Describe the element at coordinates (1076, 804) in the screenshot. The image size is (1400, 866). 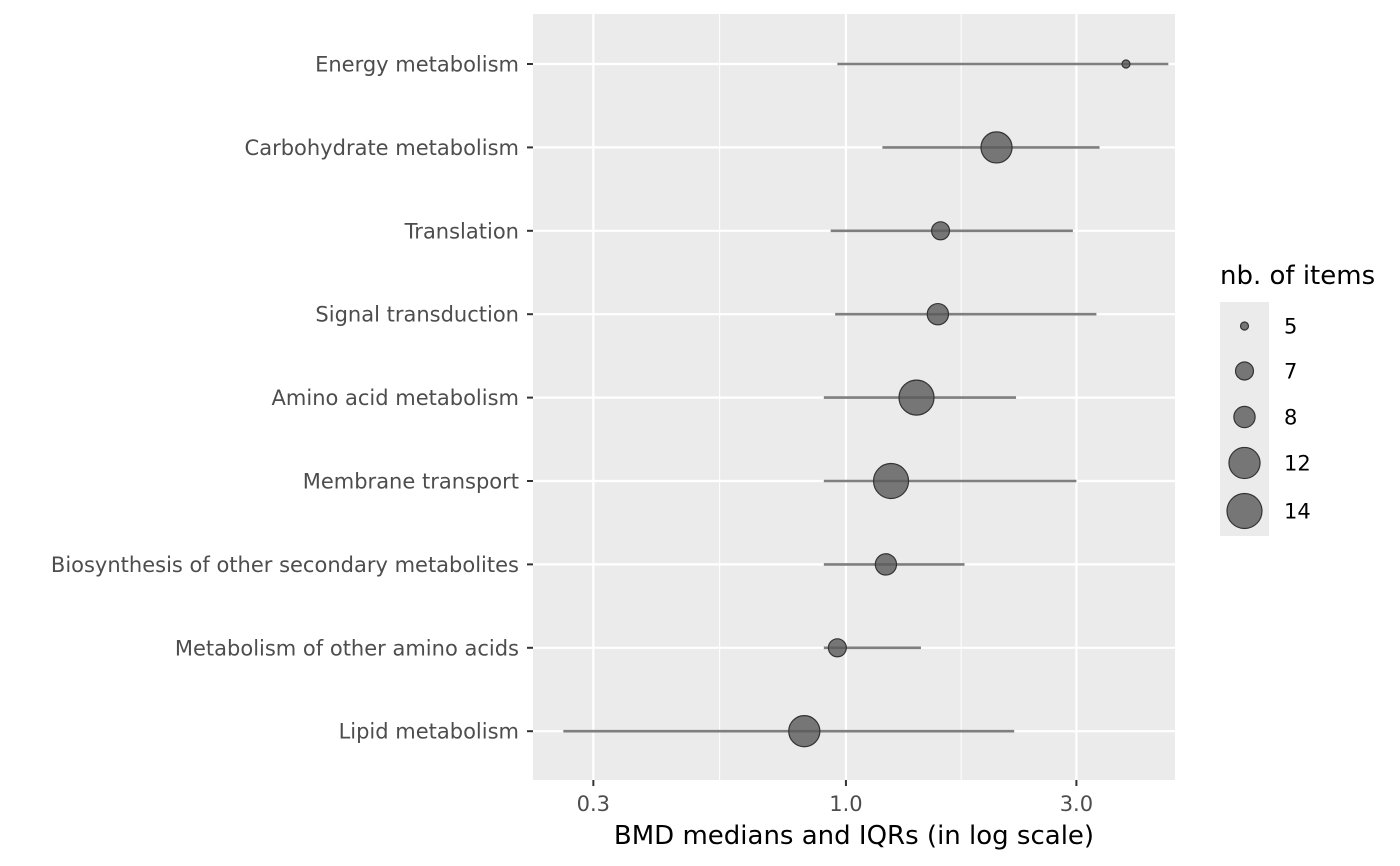
I see `x-tick-label: 3.0` at that location.